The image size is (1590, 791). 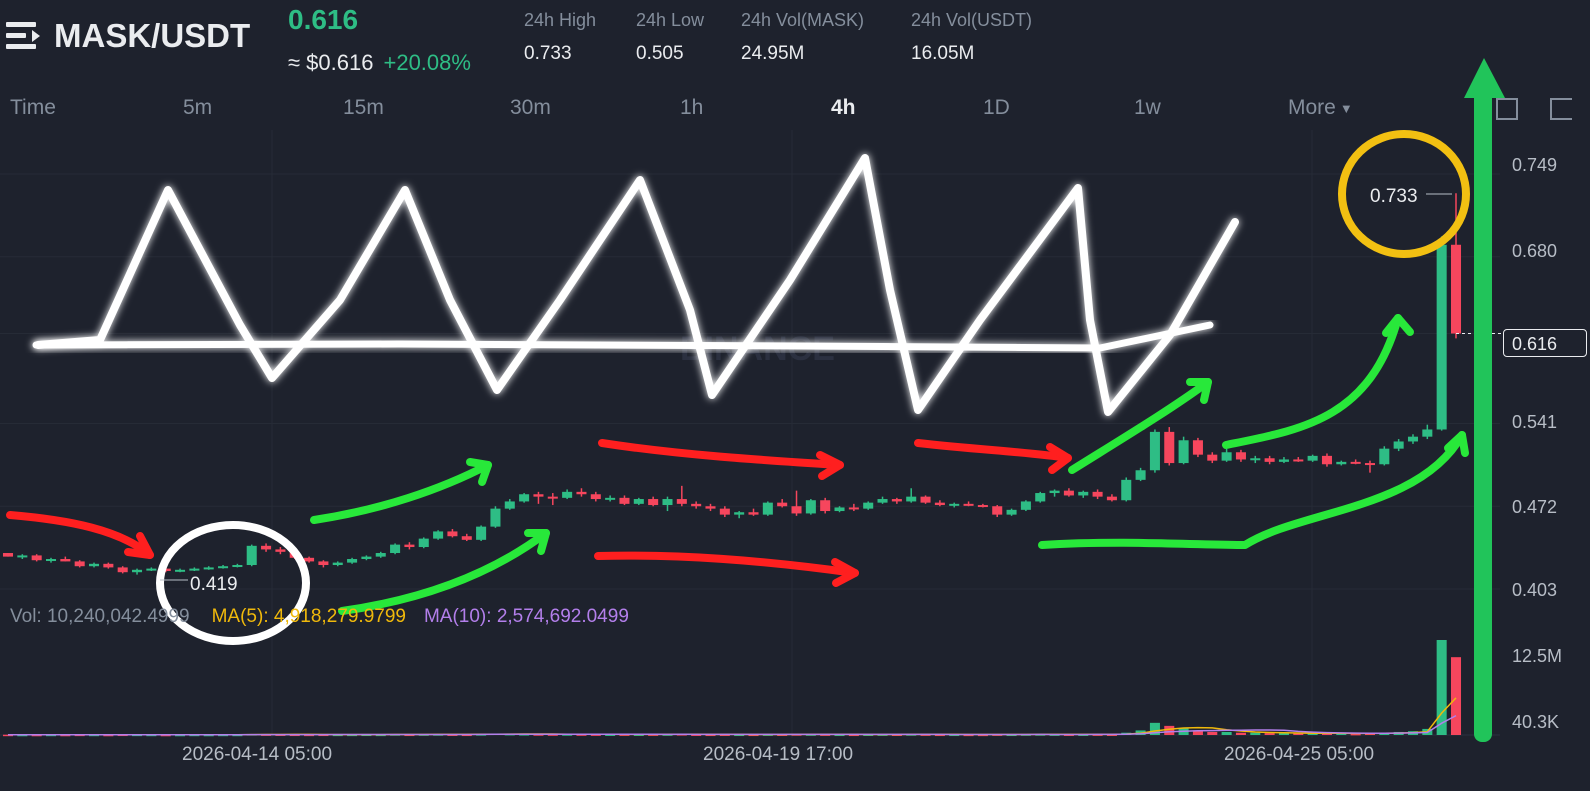 I want to click on tab-1w: 1w, so click(x=1147, y=107).